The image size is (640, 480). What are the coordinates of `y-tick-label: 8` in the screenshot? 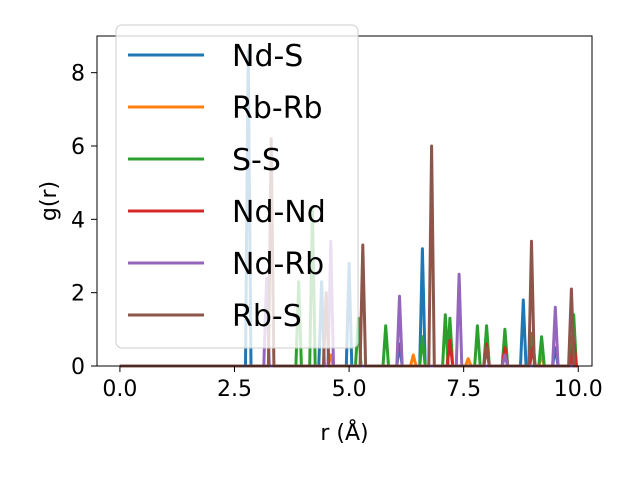 It's located at (78, 74).